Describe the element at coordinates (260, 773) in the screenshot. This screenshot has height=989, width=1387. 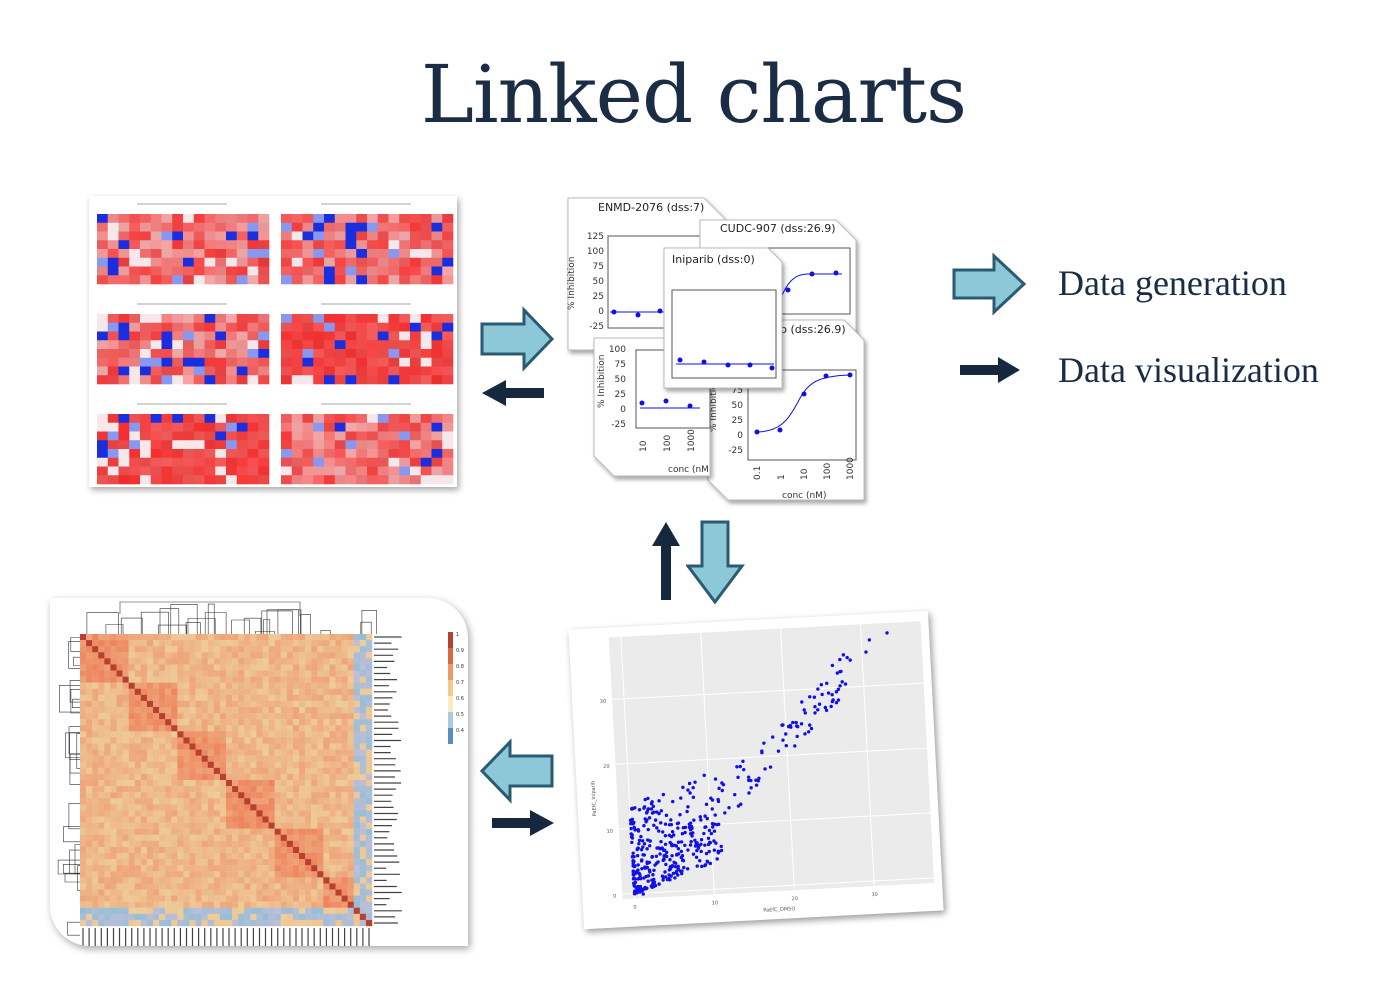
I see `correlation-heatmap: 1 0.9 0.8 0.7 0.6 0.5 0.4` at that location.